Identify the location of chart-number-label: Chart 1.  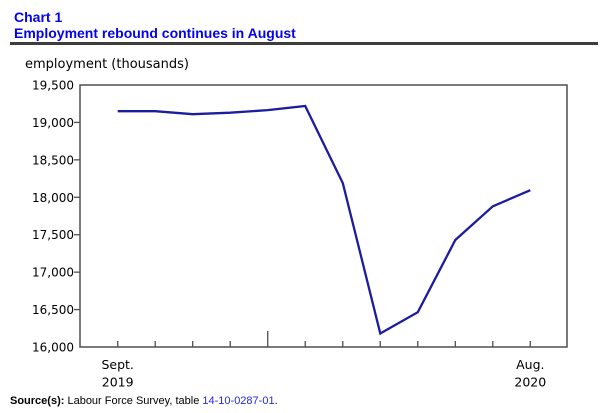
(38, 17).